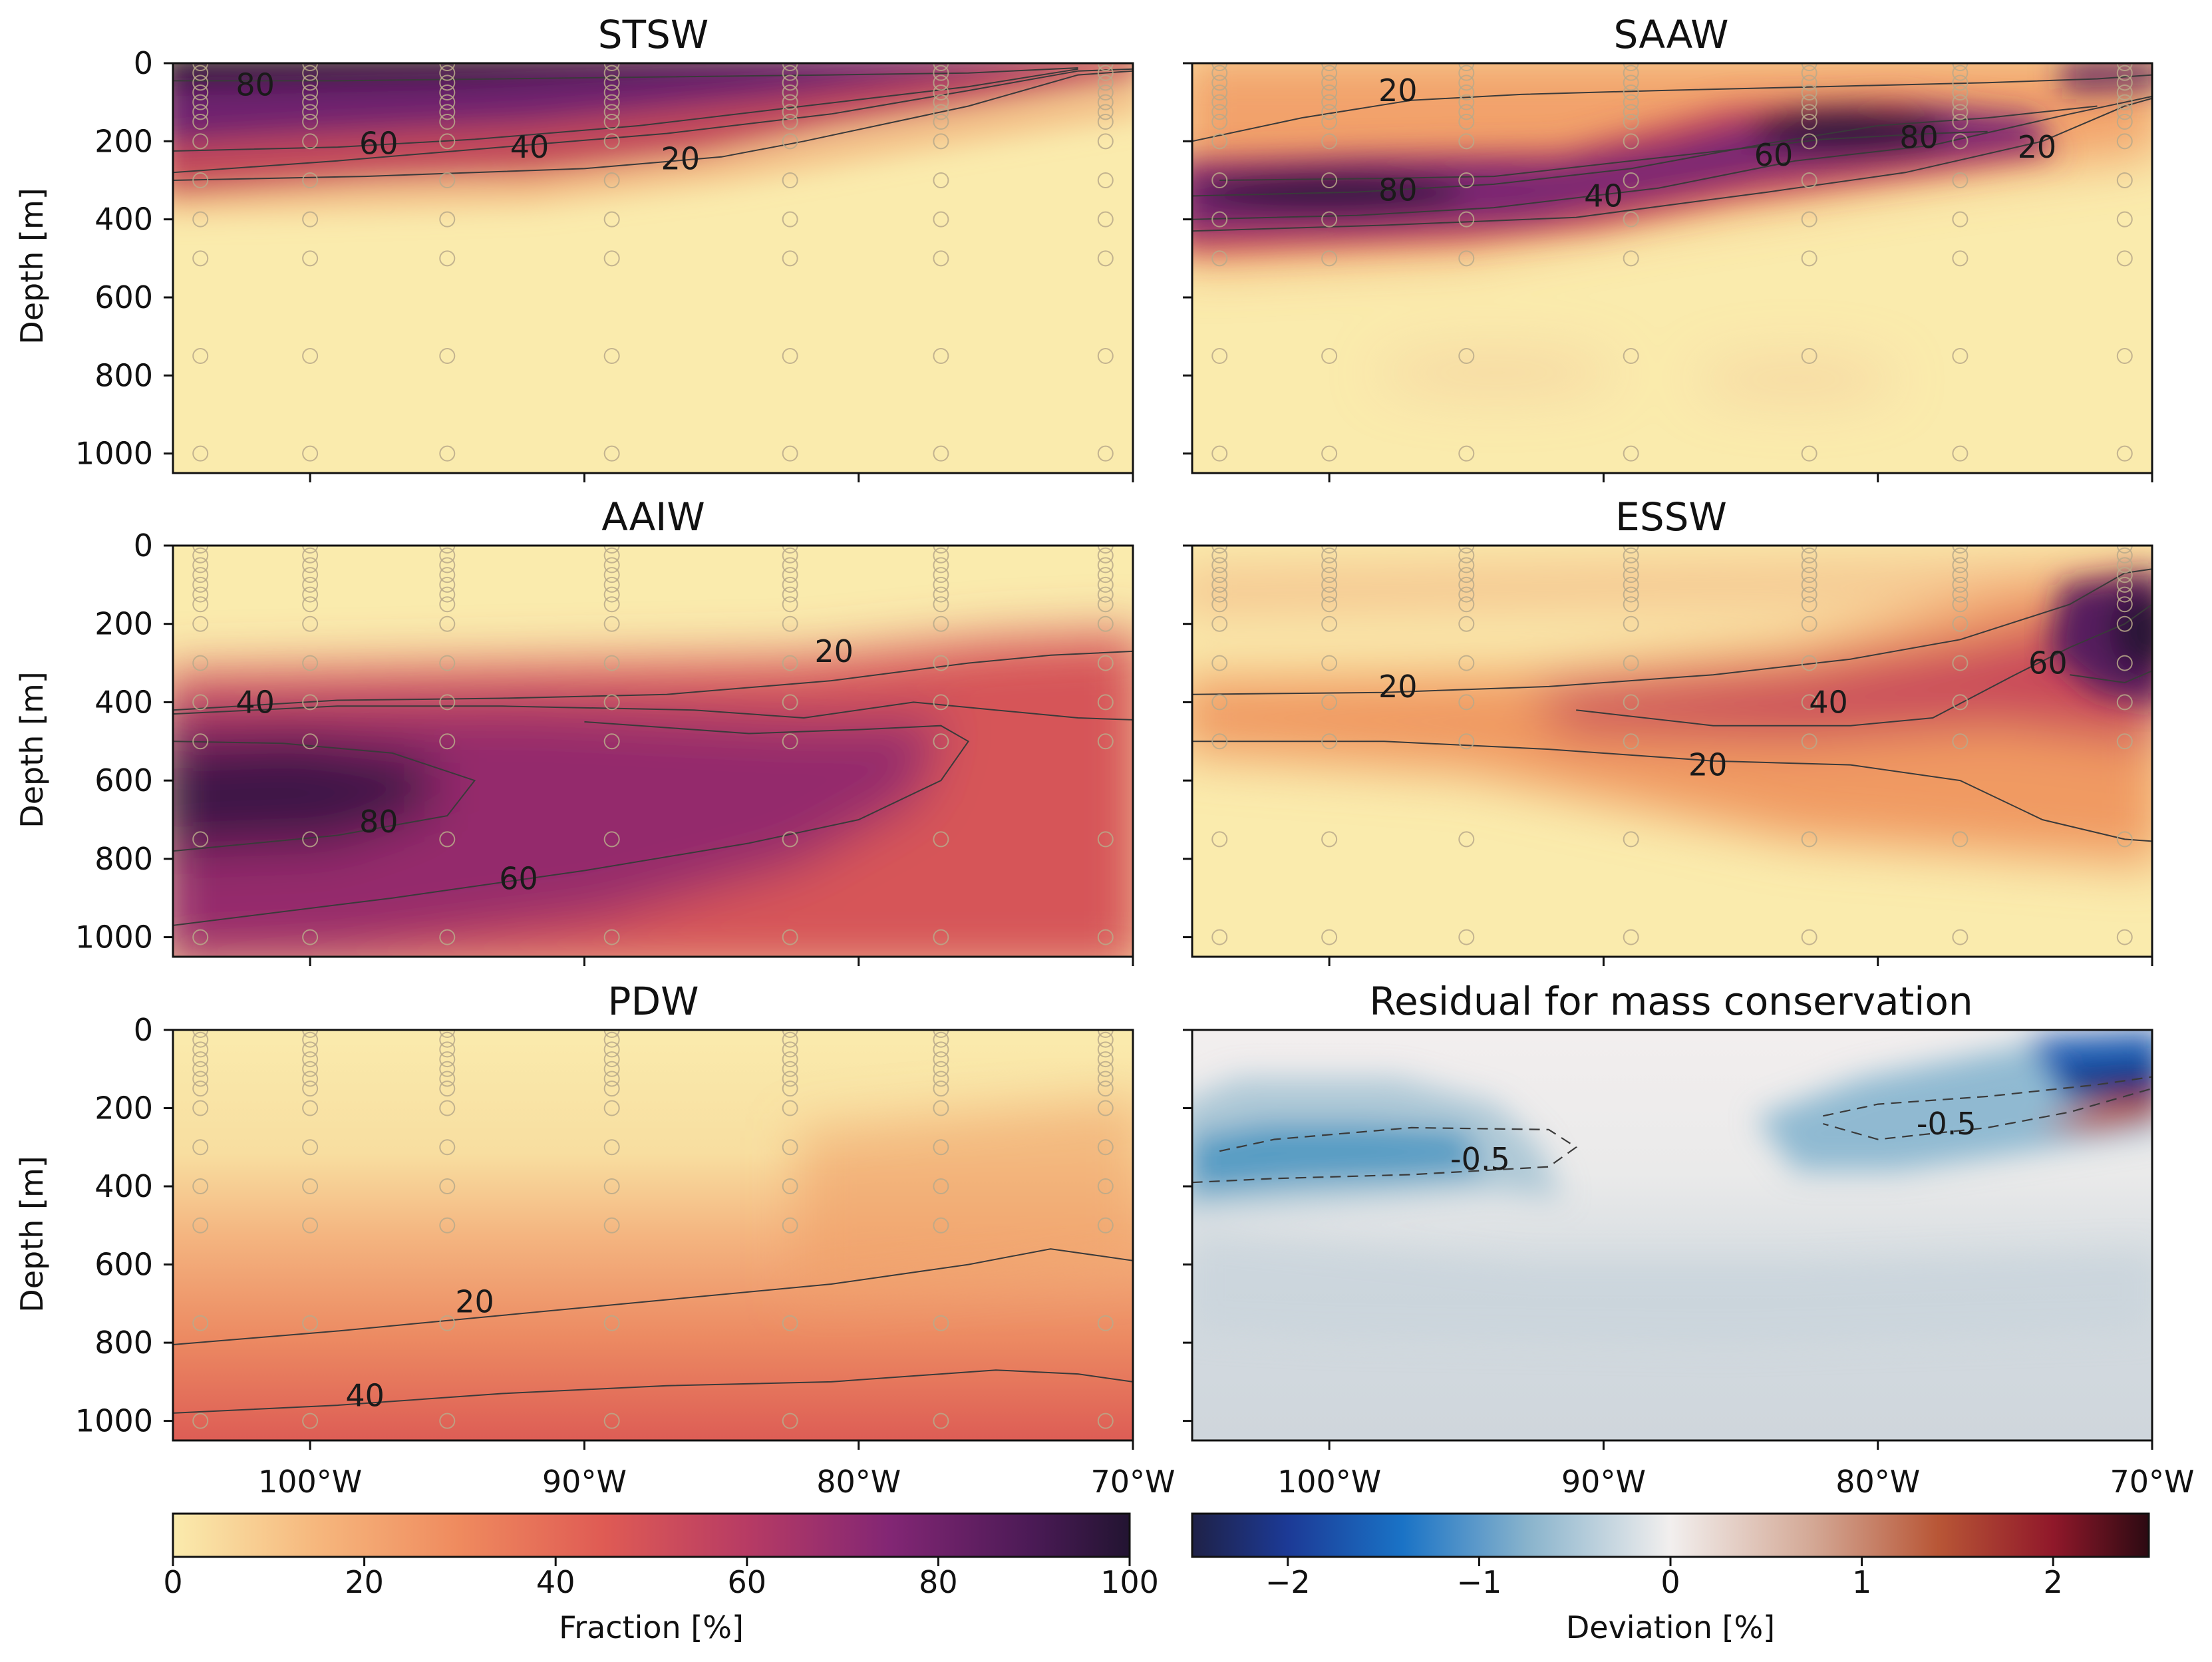  What do you see at coordinates (605, 747) in the screenshot?
I see `panel-aaiw: 0 200 400 600 800 1000 40 20 80 60` at bounding box center [605, 747].